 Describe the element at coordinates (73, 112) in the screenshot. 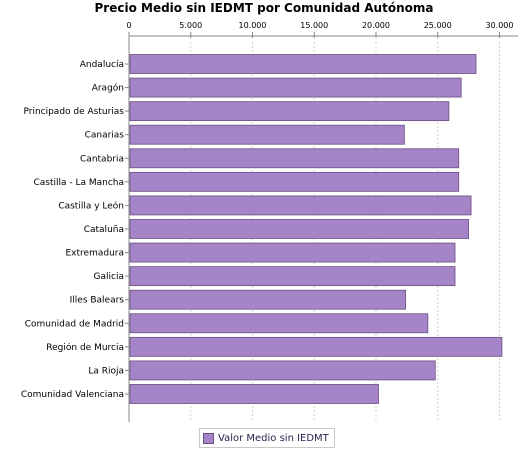

I see `category-label: Principado de Asturias` at that location.